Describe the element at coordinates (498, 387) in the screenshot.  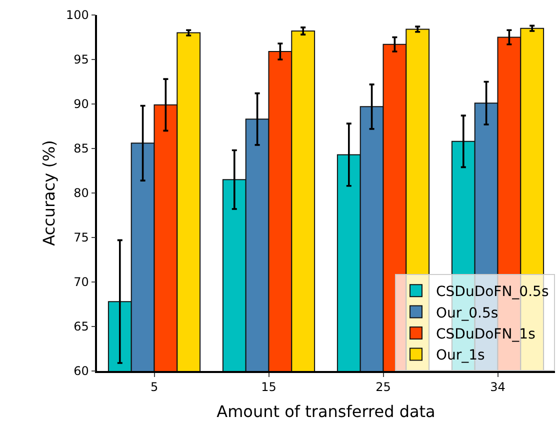
I see `x-tick-label: 34` at that location.